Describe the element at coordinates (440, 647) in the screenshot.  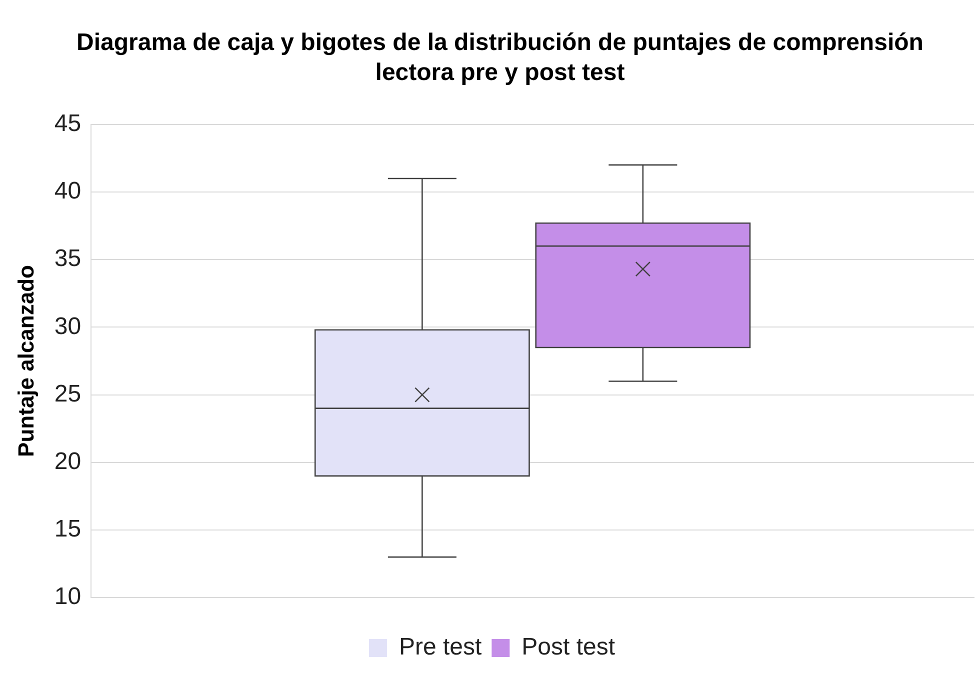
I see `legend-label: Pre test` at that location.